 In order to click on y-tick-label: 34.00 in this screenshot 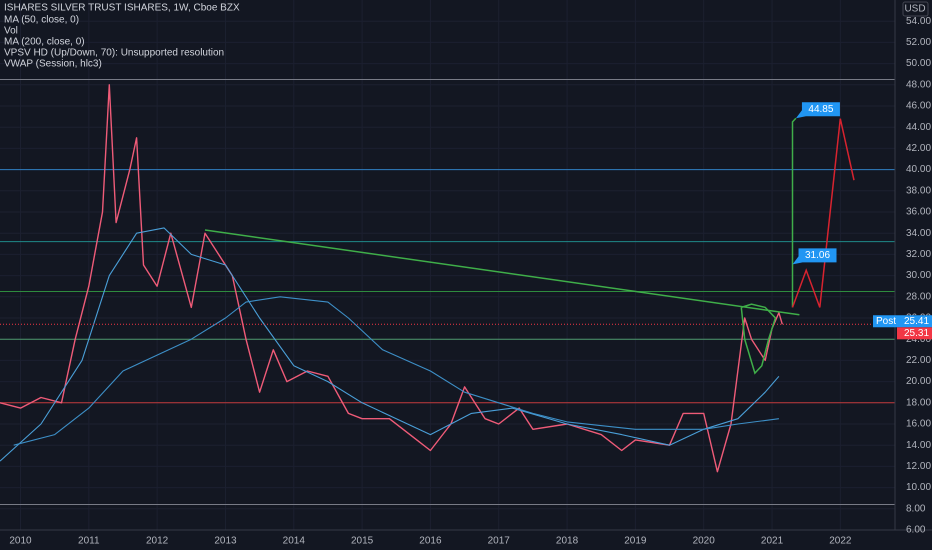, I will do `click(918, 233)`.